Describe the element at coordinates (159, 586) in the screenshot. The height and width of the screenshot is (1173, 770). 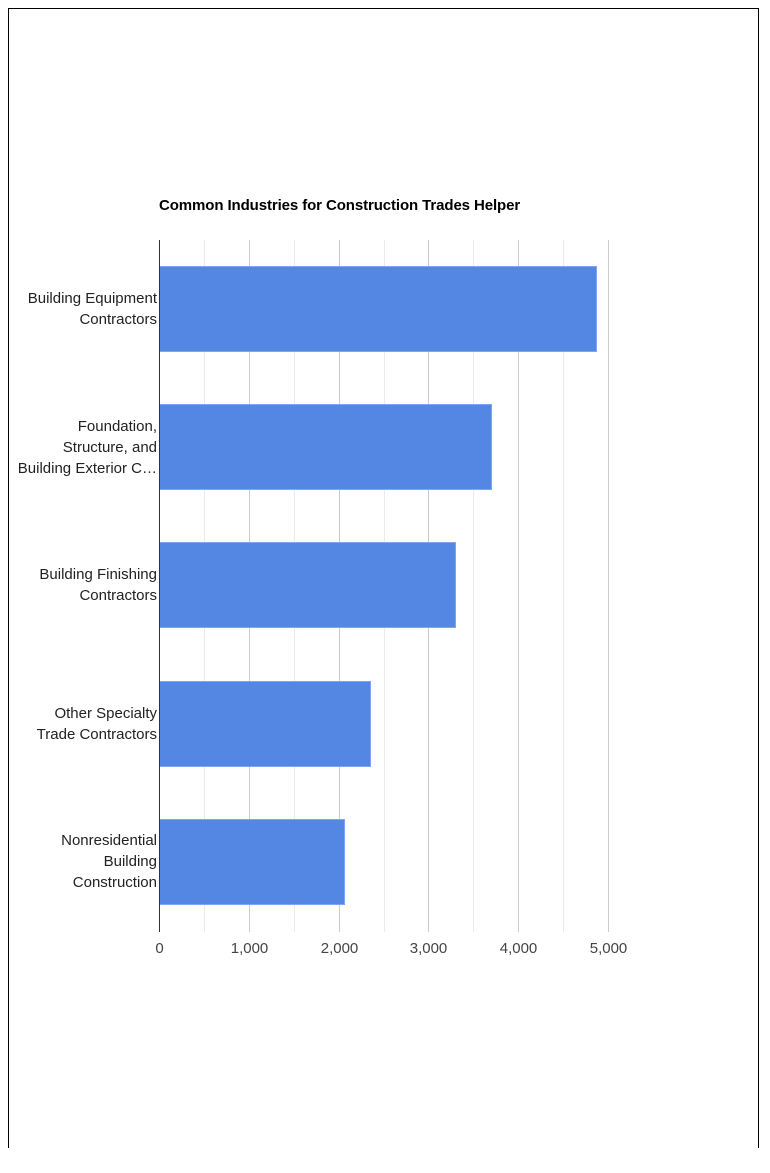
I see `y-axis-line` at that location.